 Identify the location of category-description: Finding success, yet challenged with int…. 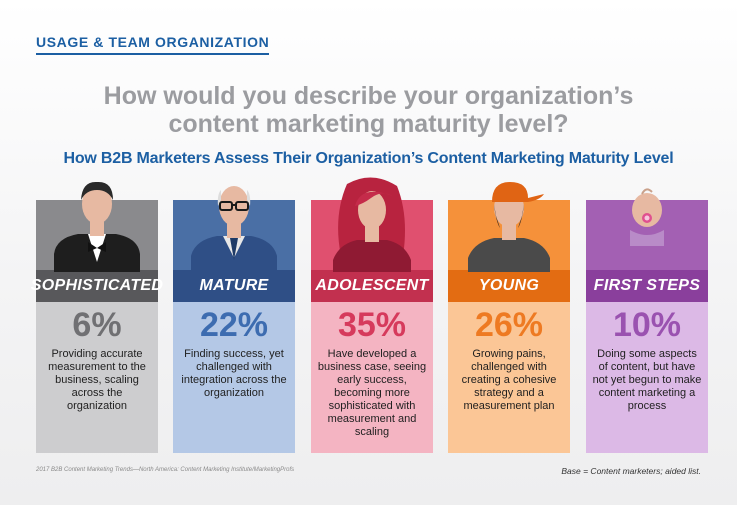
(234, 373).